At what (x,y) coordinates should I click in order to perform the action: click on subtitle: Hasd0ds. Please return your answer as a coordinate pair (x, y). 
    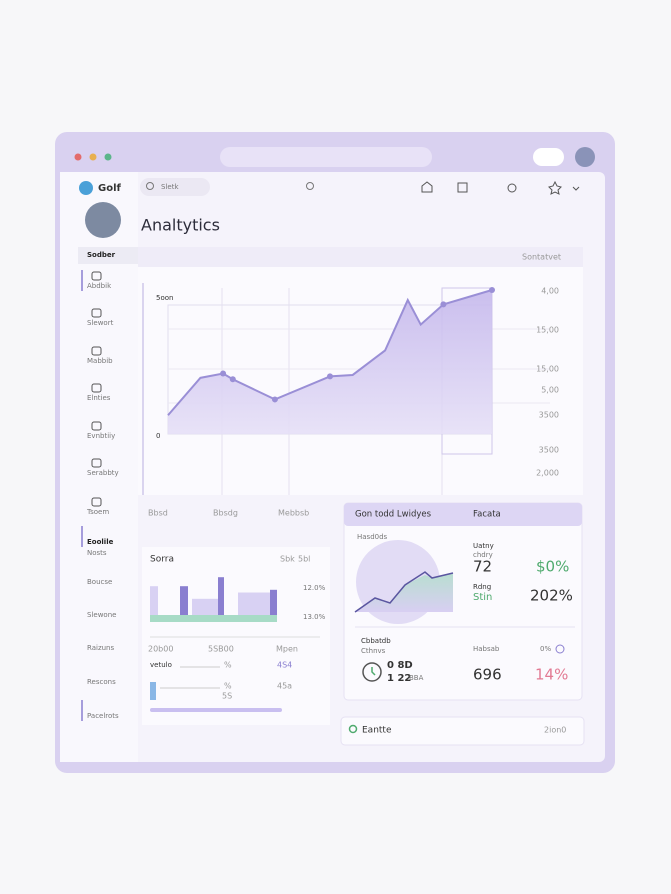
    Looking at the image, I should click on (372, 537).